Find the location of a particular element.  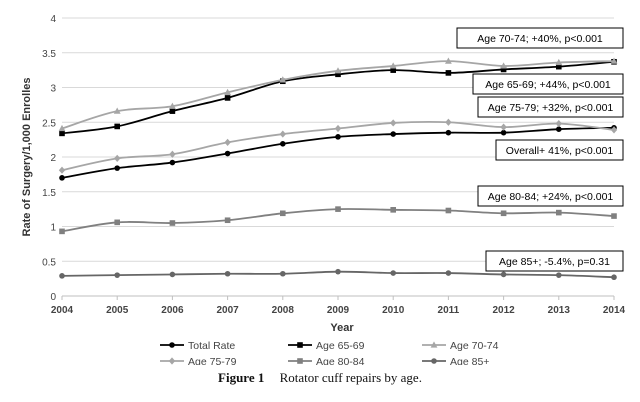

annotation-text: Overall+ 41%, p<0.001 is located at coordinates (560, 151).